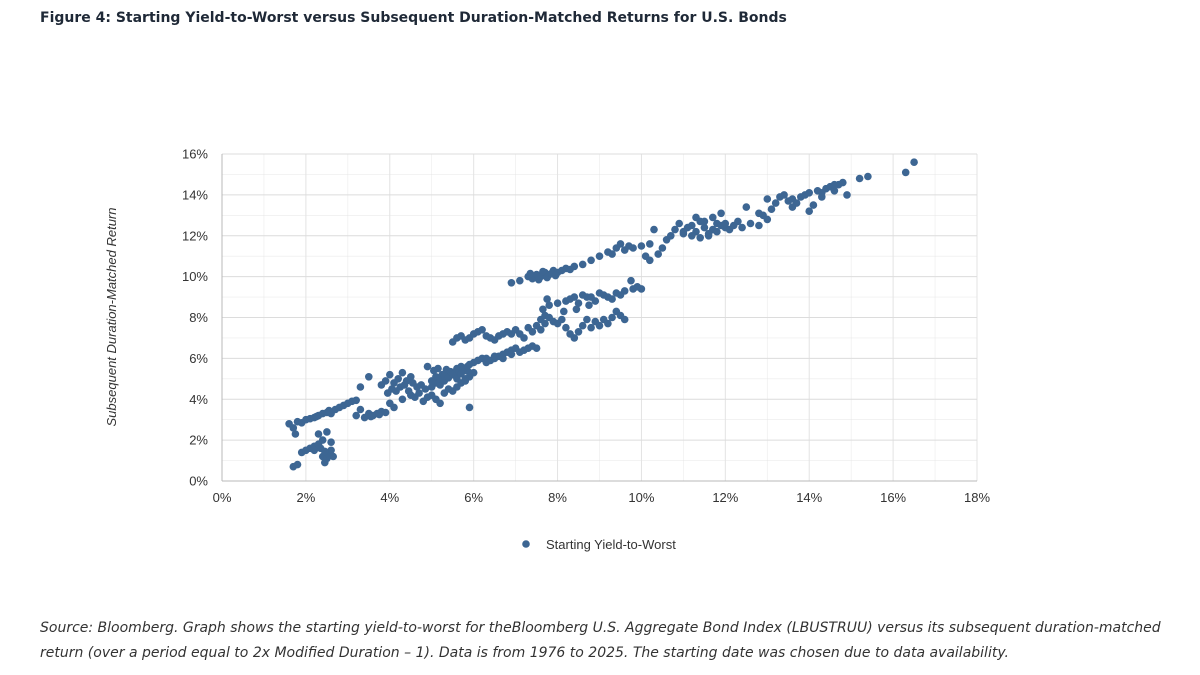 Image resolution: width=1200 pixels, height=675 pixels. I want to click on y-tick-label: 10%, so click(195, 276).